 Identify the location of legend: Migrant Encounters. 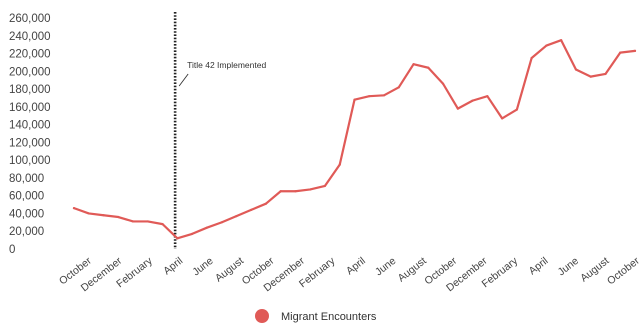
(316, 316).